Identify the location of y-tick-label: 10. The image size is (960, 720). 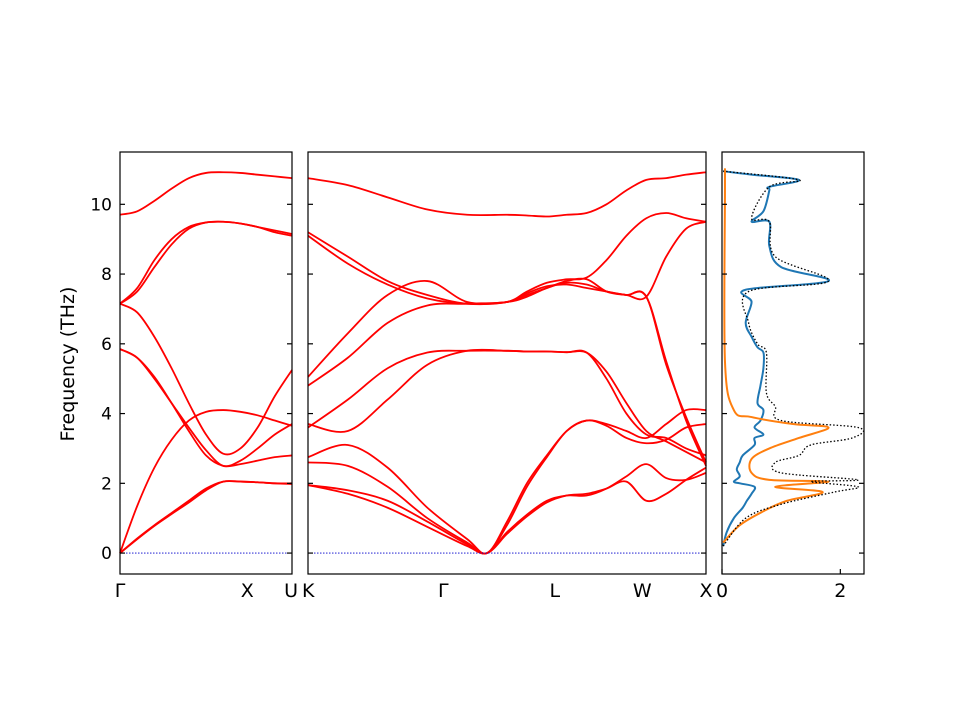
(101, 205).